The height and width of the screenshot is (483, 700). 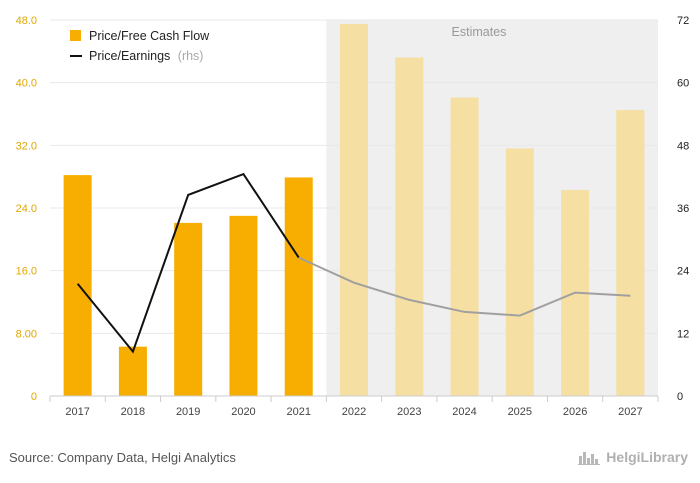 What do you see at coordinates (188, 412) in the screenshot?
I see `x-tick-label: 2019` at bounding box center [188, 412].